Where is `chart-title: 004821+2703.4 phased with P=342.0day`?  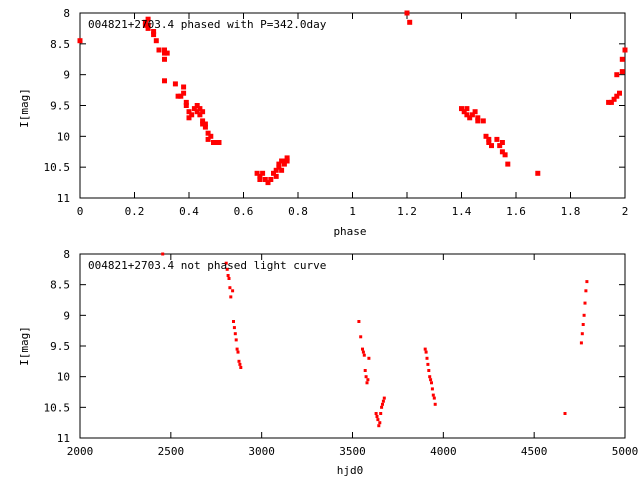
chart-title: 004821+2703.4 phased with P=342.0day is located at coordinates (207, 24).